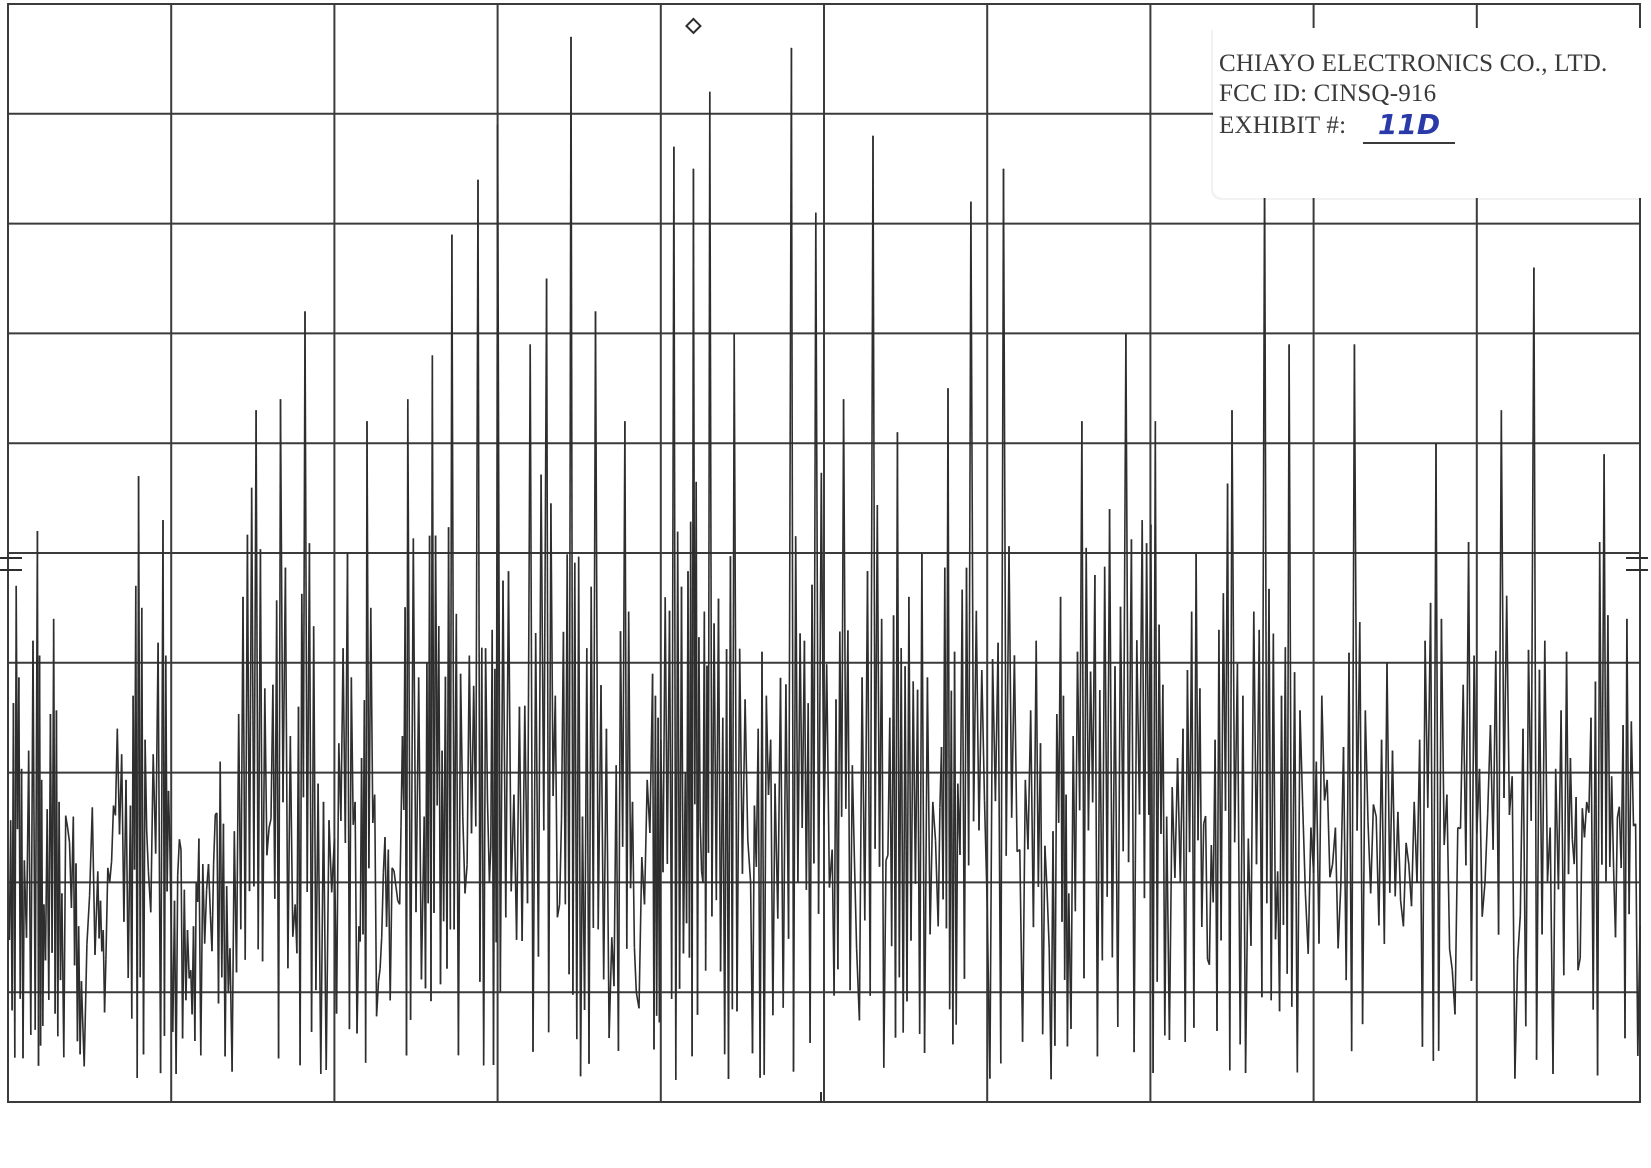 The width and height of the screenshot is (1651, 1168). I want to click on marker-diamond-icon, so click(693, 26).